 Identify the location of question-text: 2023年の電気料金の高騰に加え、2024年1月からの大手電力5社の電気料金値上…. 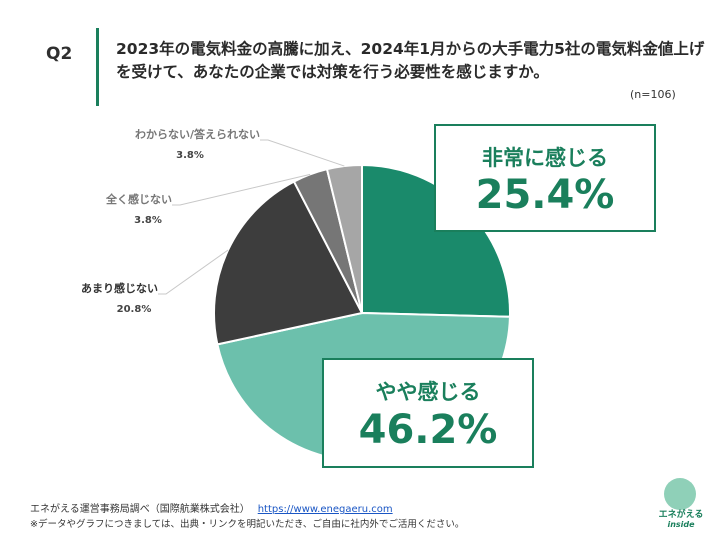
(410, 60).